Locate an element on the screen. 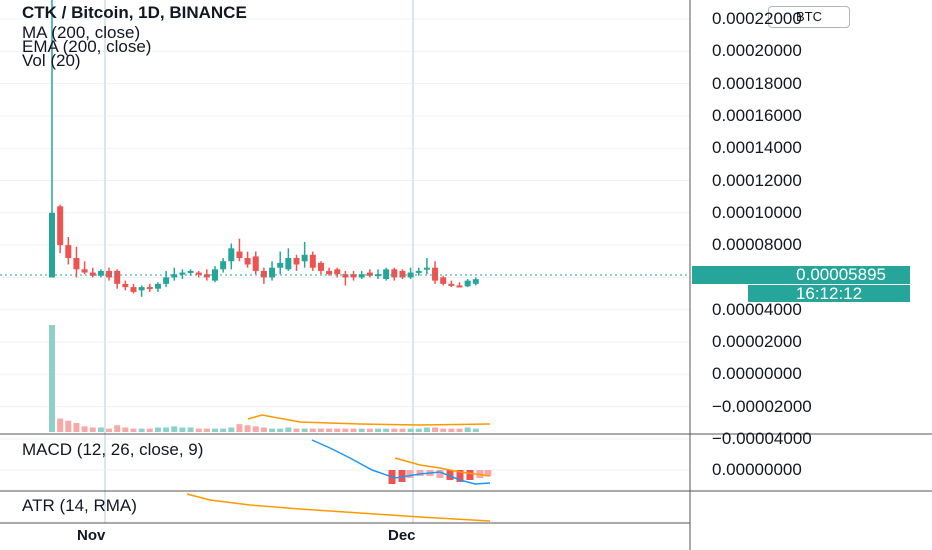 This screenshot has height=550, width=932. time-label-nov: Nov is located at coordinates (91, 535).